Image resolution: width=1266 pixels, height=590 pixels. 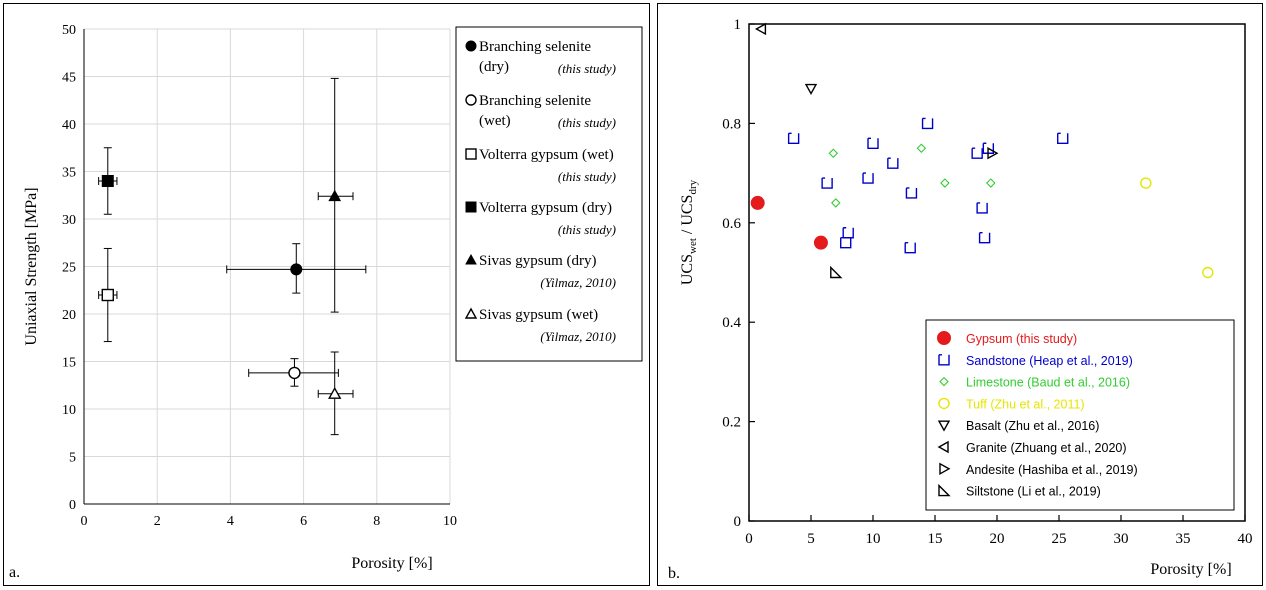 What do you see at coordinates (69, 30) in the screenshot?
I see `y-tick-label: 50` at bounding box center [69, 30].